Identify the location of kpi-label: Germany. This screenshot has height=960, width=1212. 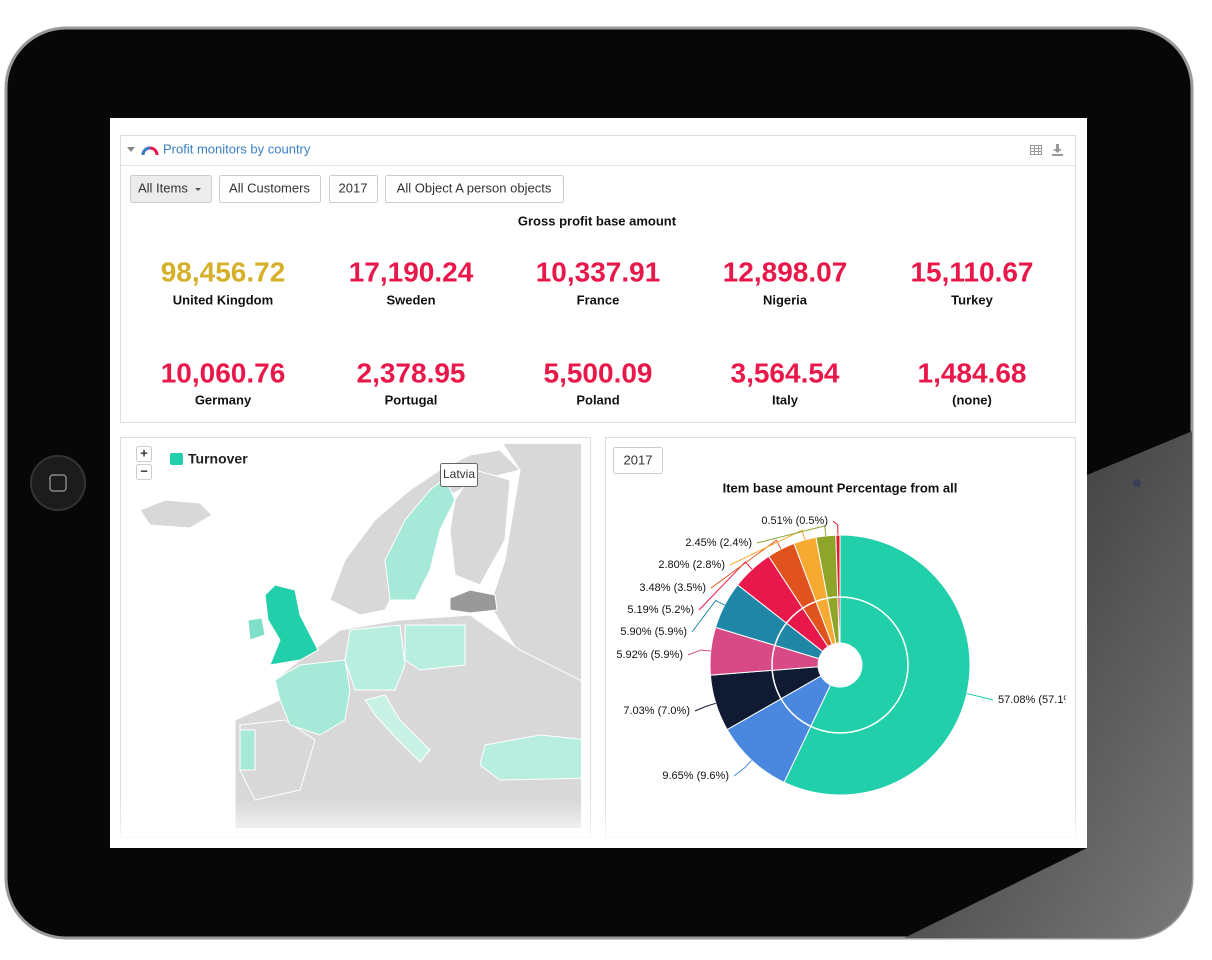
(223, 399).